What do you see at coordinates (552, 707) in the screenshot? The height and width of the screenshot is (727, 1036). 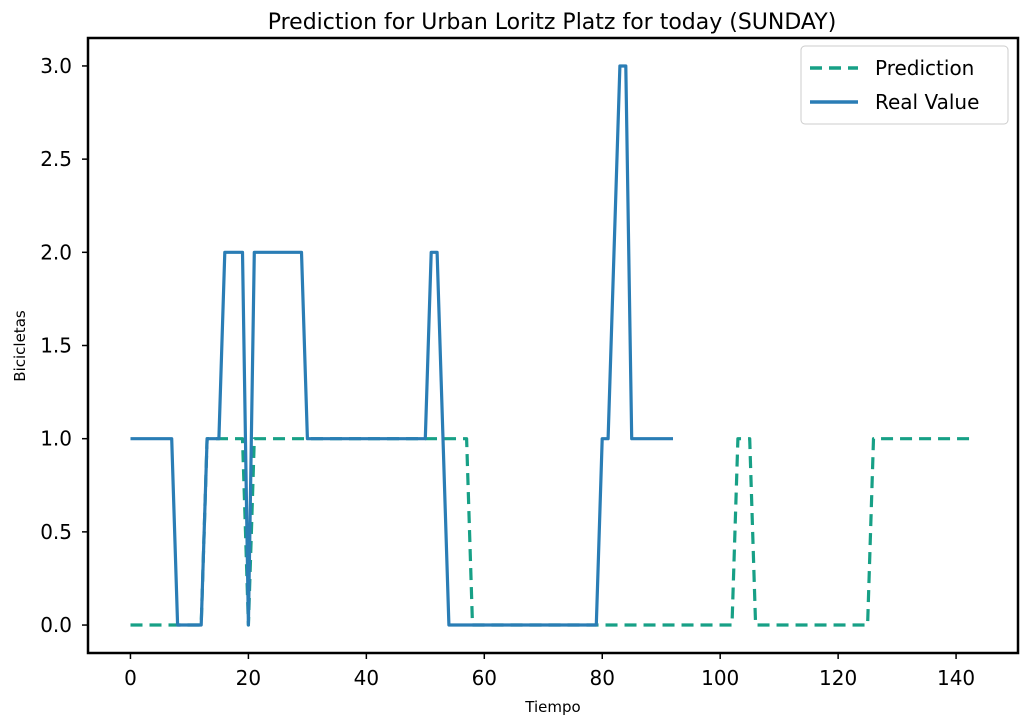 I see `x-axis-label: Tiempo` at bounding box center [552, 707].